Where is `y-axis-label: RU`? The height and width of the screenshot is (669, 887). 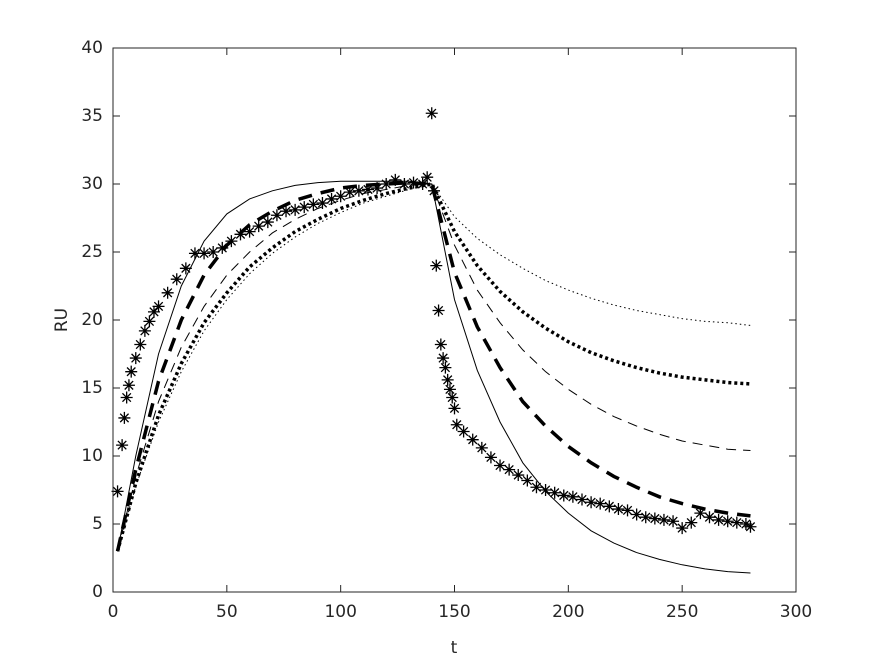
y-axis-label: RU is located at coordinates (62, 320).